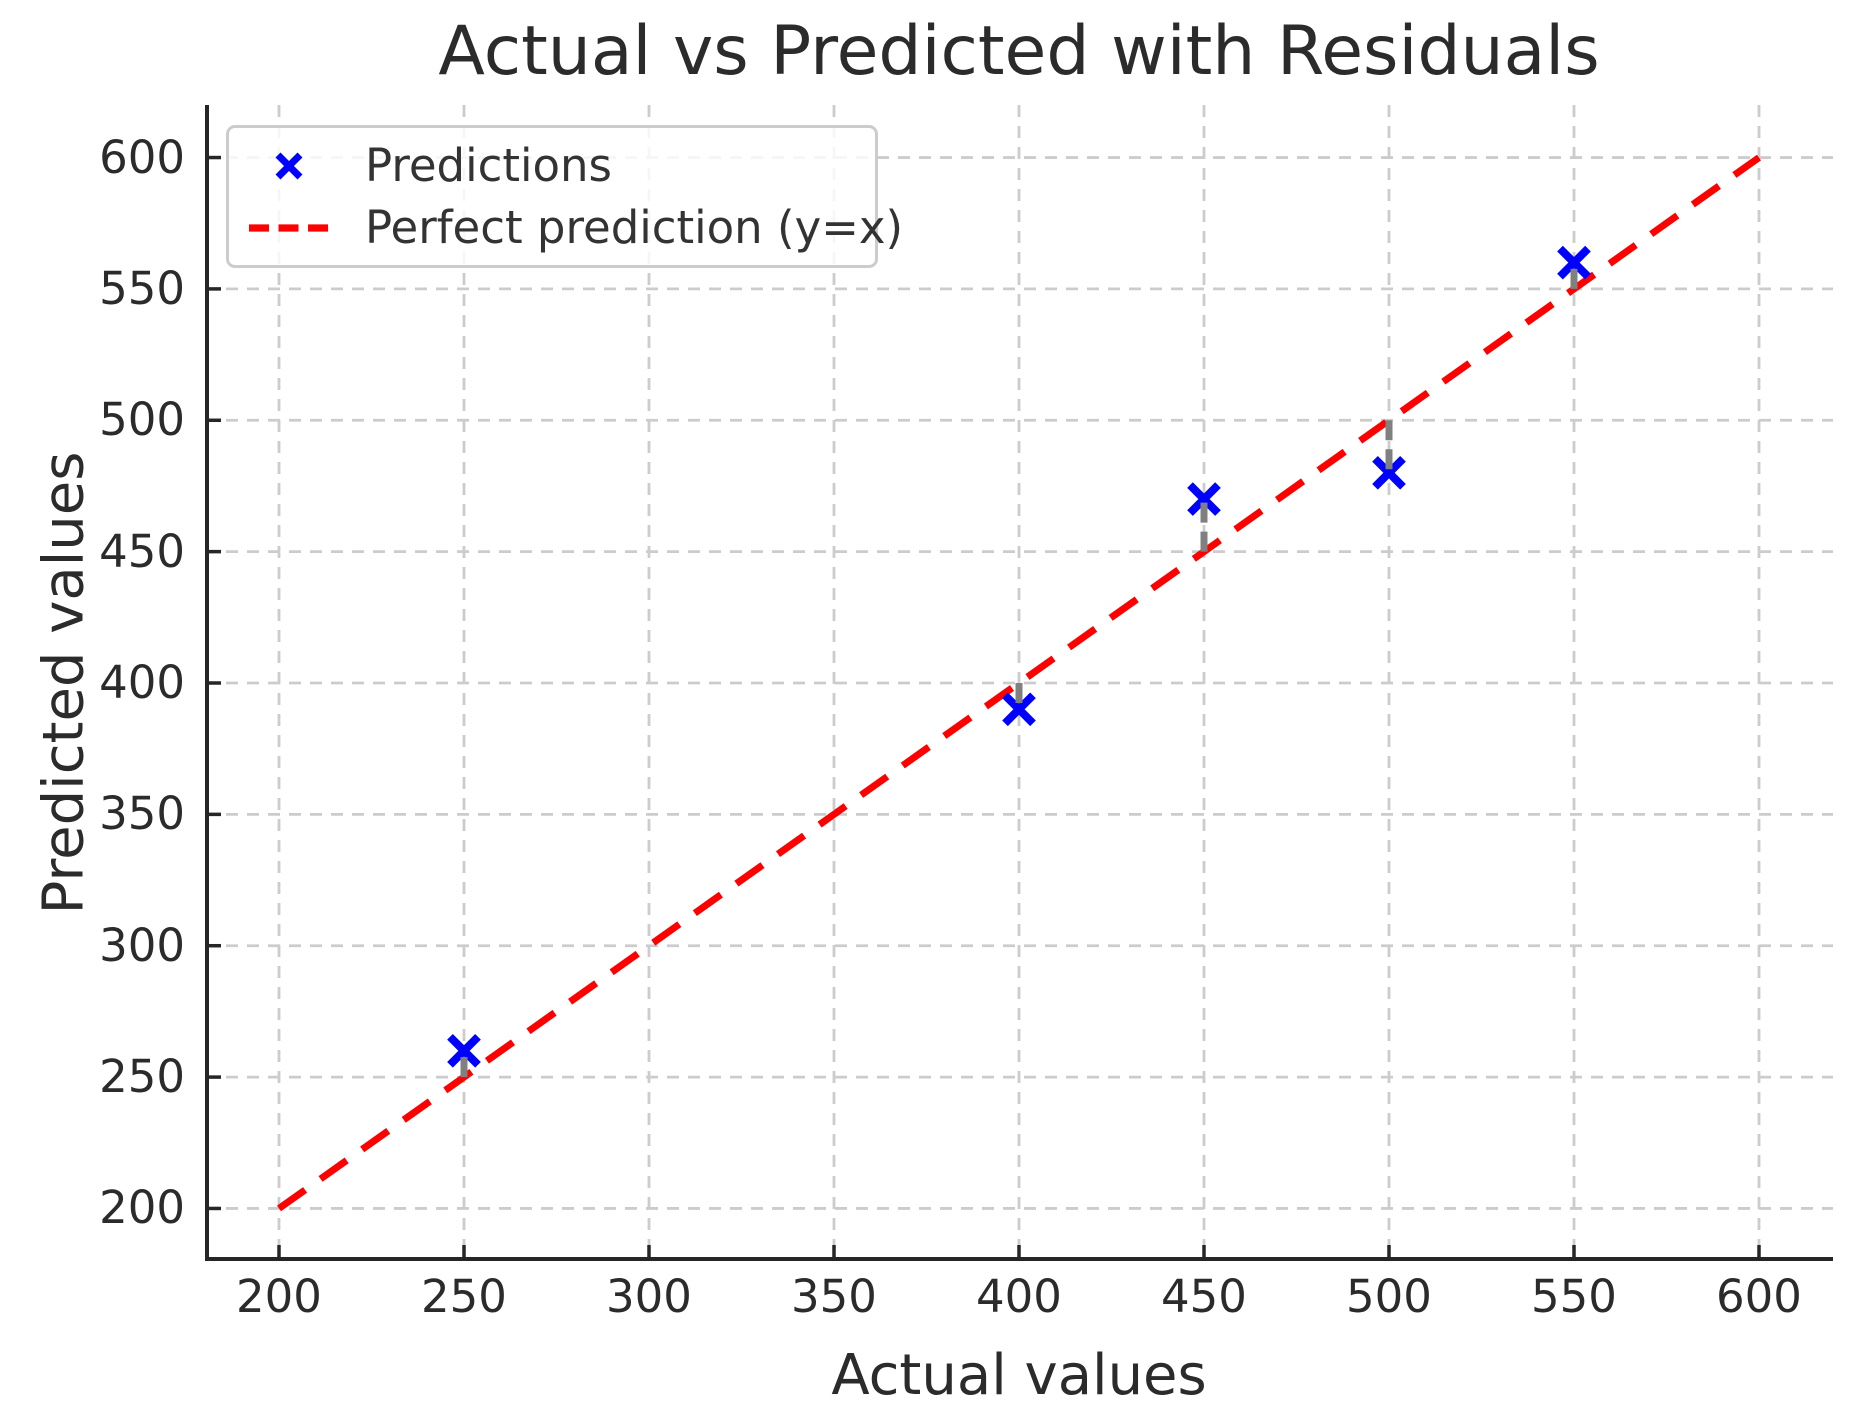  What do you see at coordinates (488, 165) in the screenshot?
I see `legend-label-predictions: Predictions` at bounding box center [488, 165].